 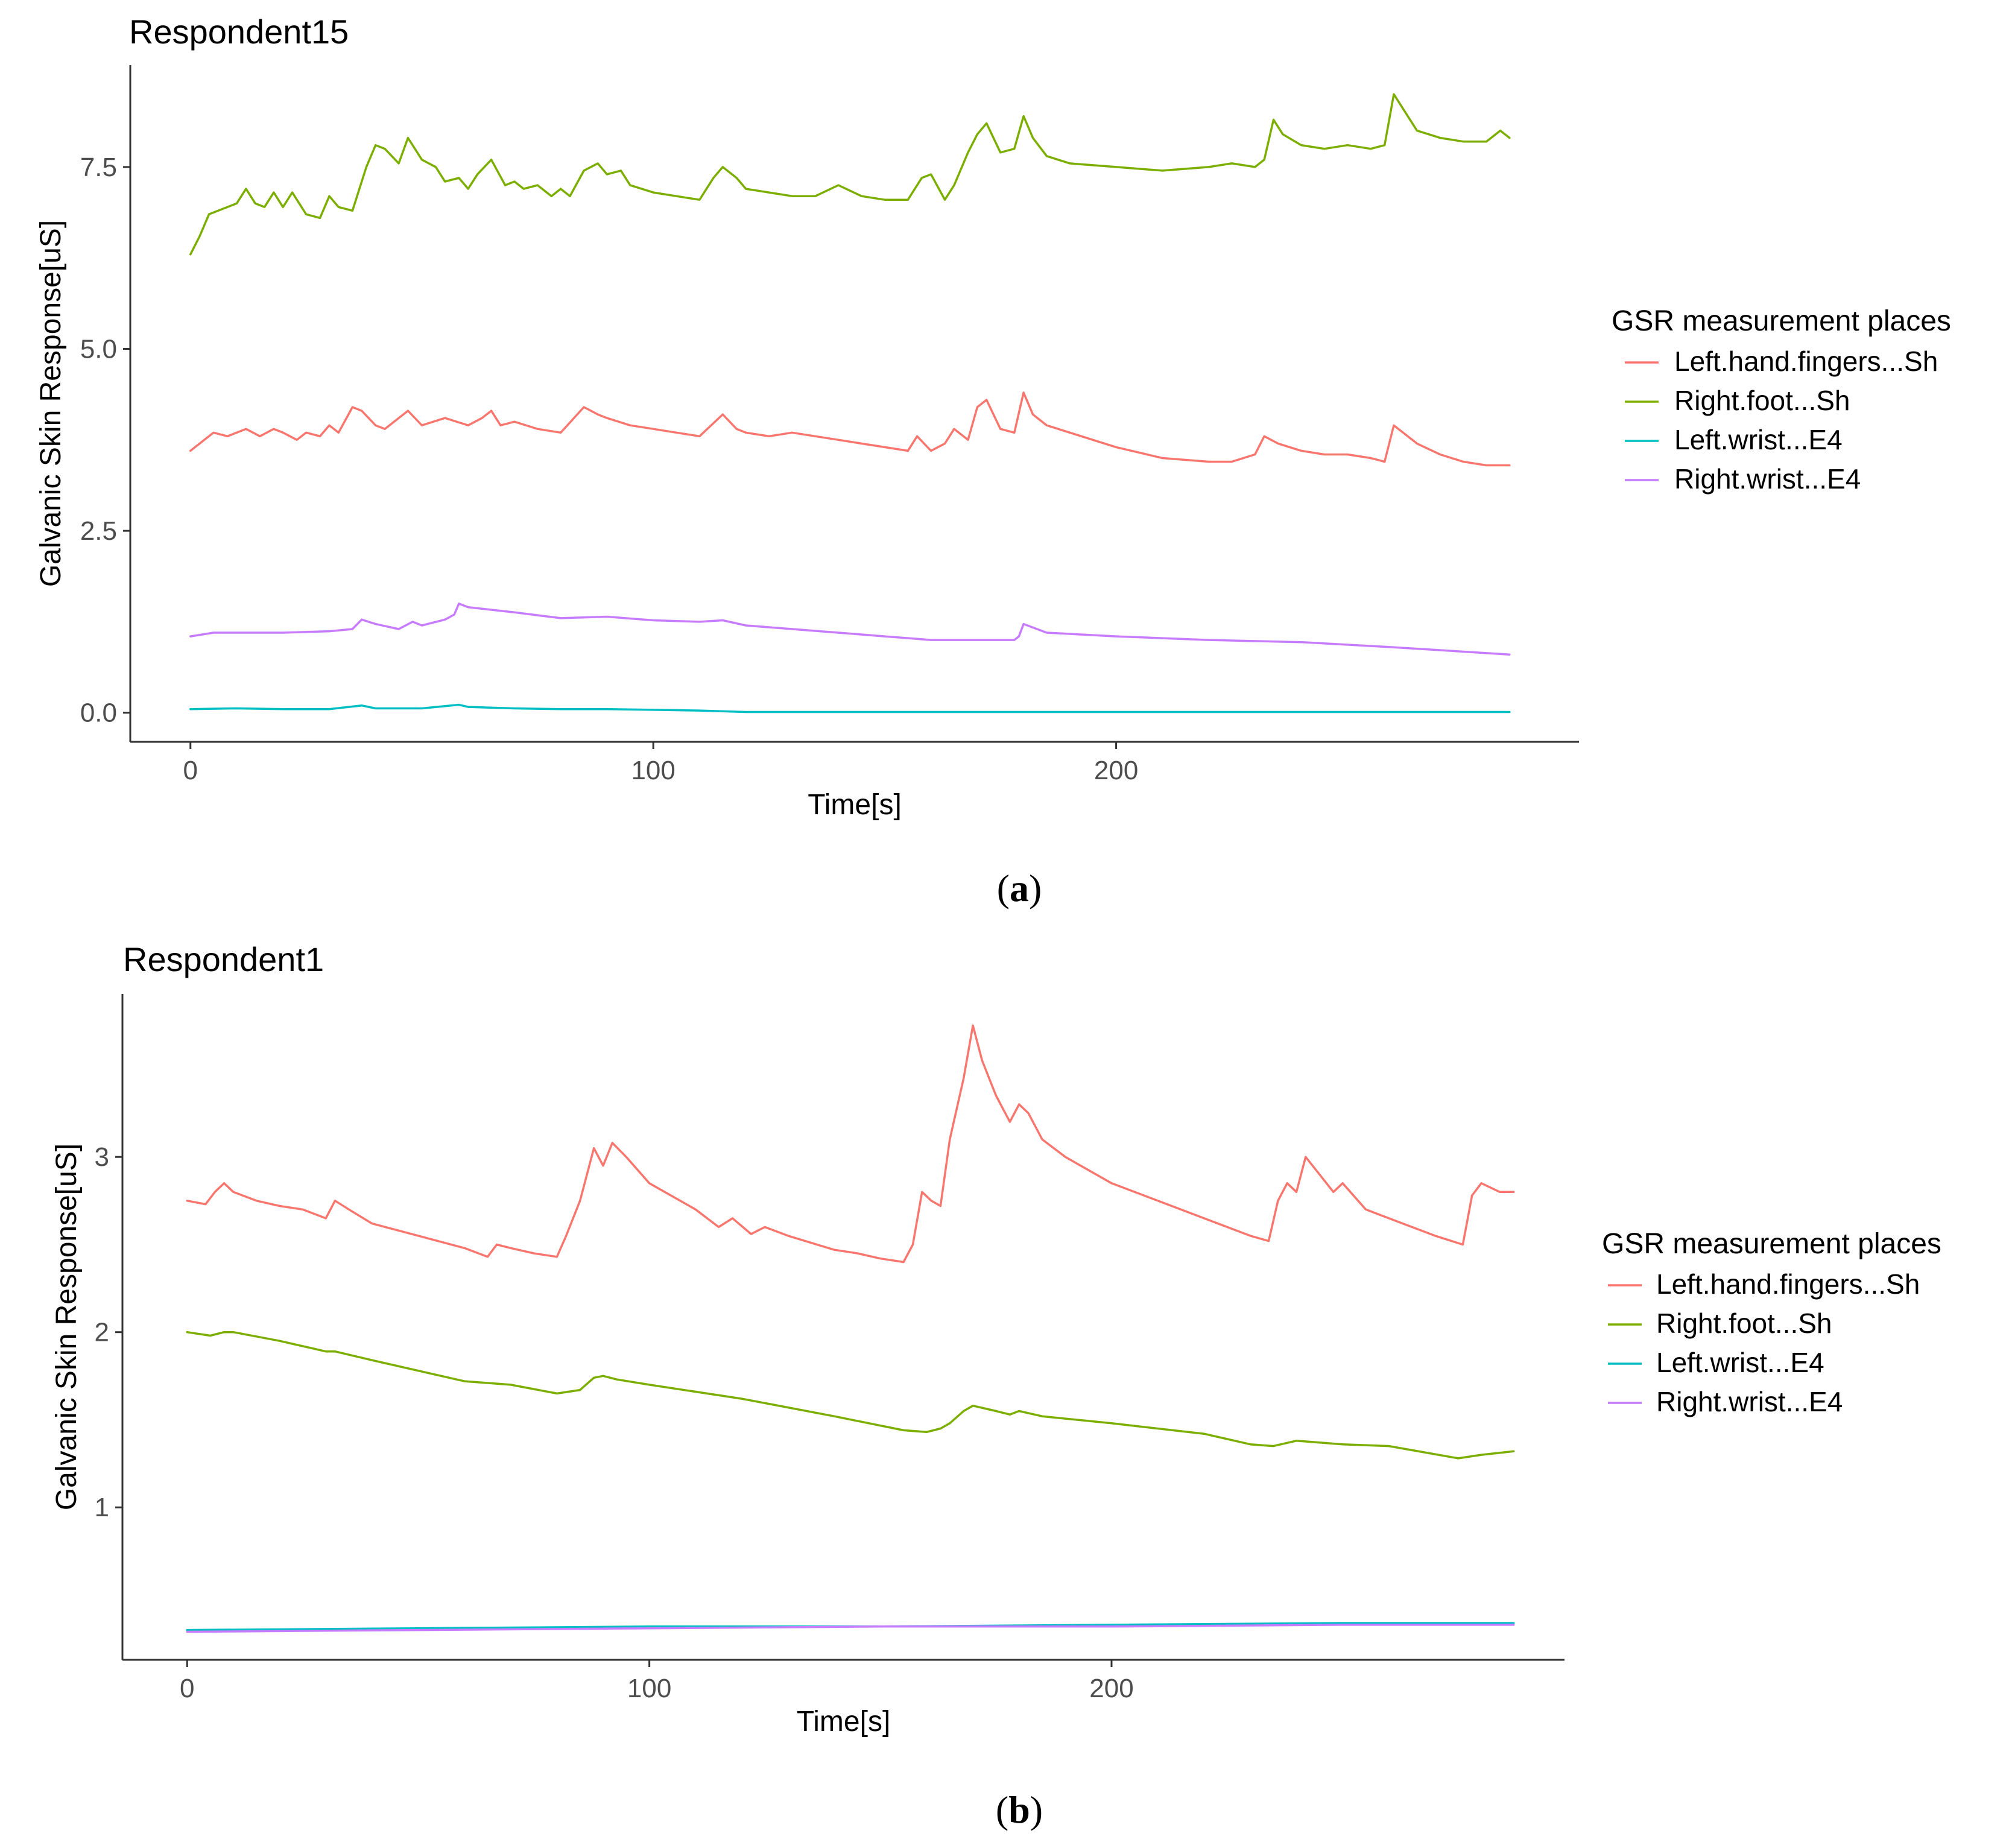 I want to click on y-tick-label: 3, so click(x=102, y=1157).